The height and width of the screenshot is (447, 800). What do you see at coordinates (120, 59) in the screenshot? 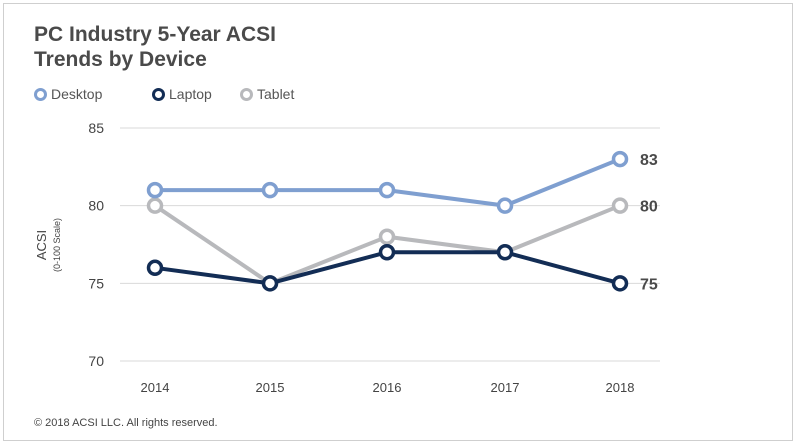
I see `title-line-2: Trends by Device` at bounding box center [120, 59].